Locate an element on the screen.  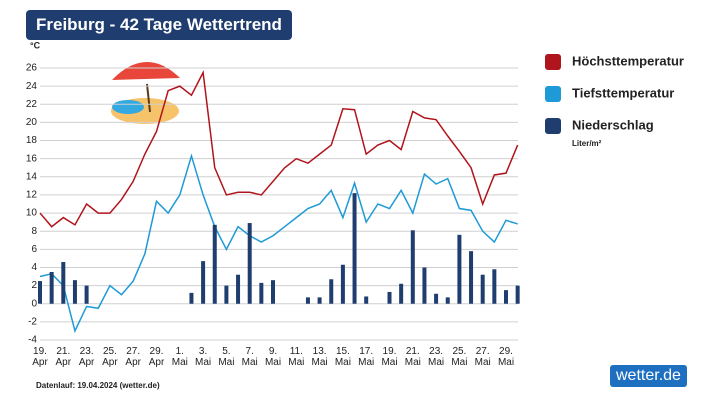
legend-unit: Liter/m² is located at coordinates (587, 143).